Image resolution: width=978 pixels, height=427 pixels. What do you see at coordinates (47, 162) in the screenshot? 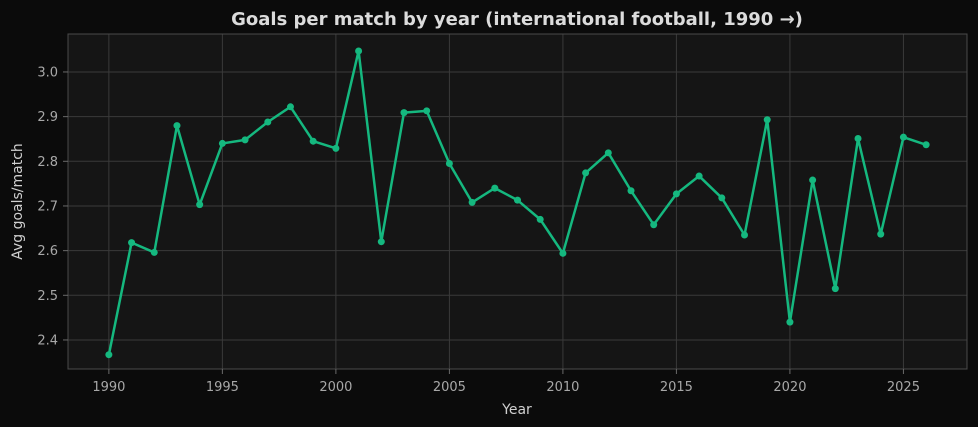
I see `y-tick-label: 2.8` at bounding box center [47, 162].